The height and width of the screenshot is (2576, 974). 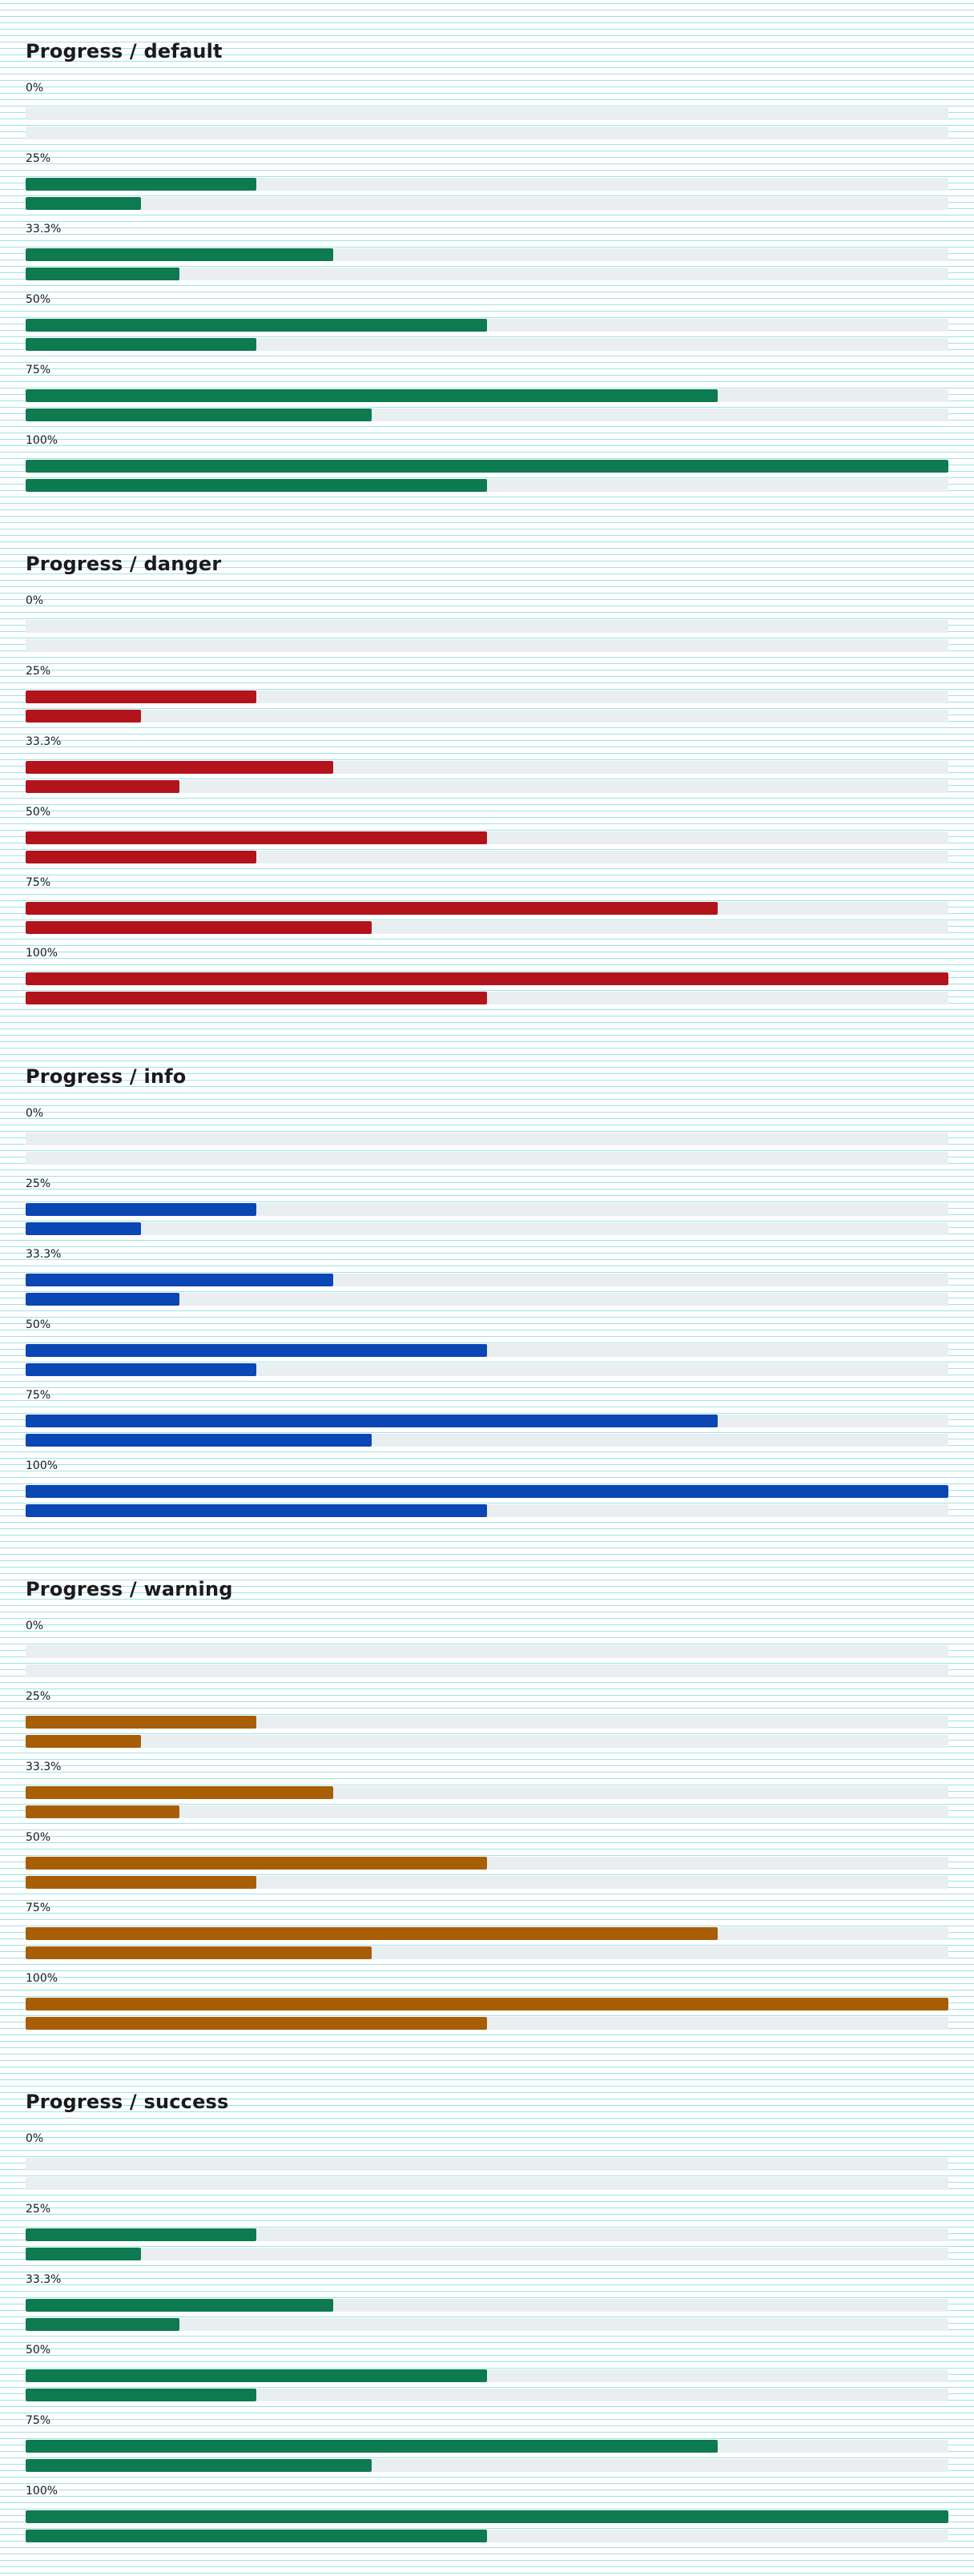 What do you see at coordinates (130, 1589) in the screenshot?
I see `section-title: Progress / warning` at bounding box center [130, 1589].